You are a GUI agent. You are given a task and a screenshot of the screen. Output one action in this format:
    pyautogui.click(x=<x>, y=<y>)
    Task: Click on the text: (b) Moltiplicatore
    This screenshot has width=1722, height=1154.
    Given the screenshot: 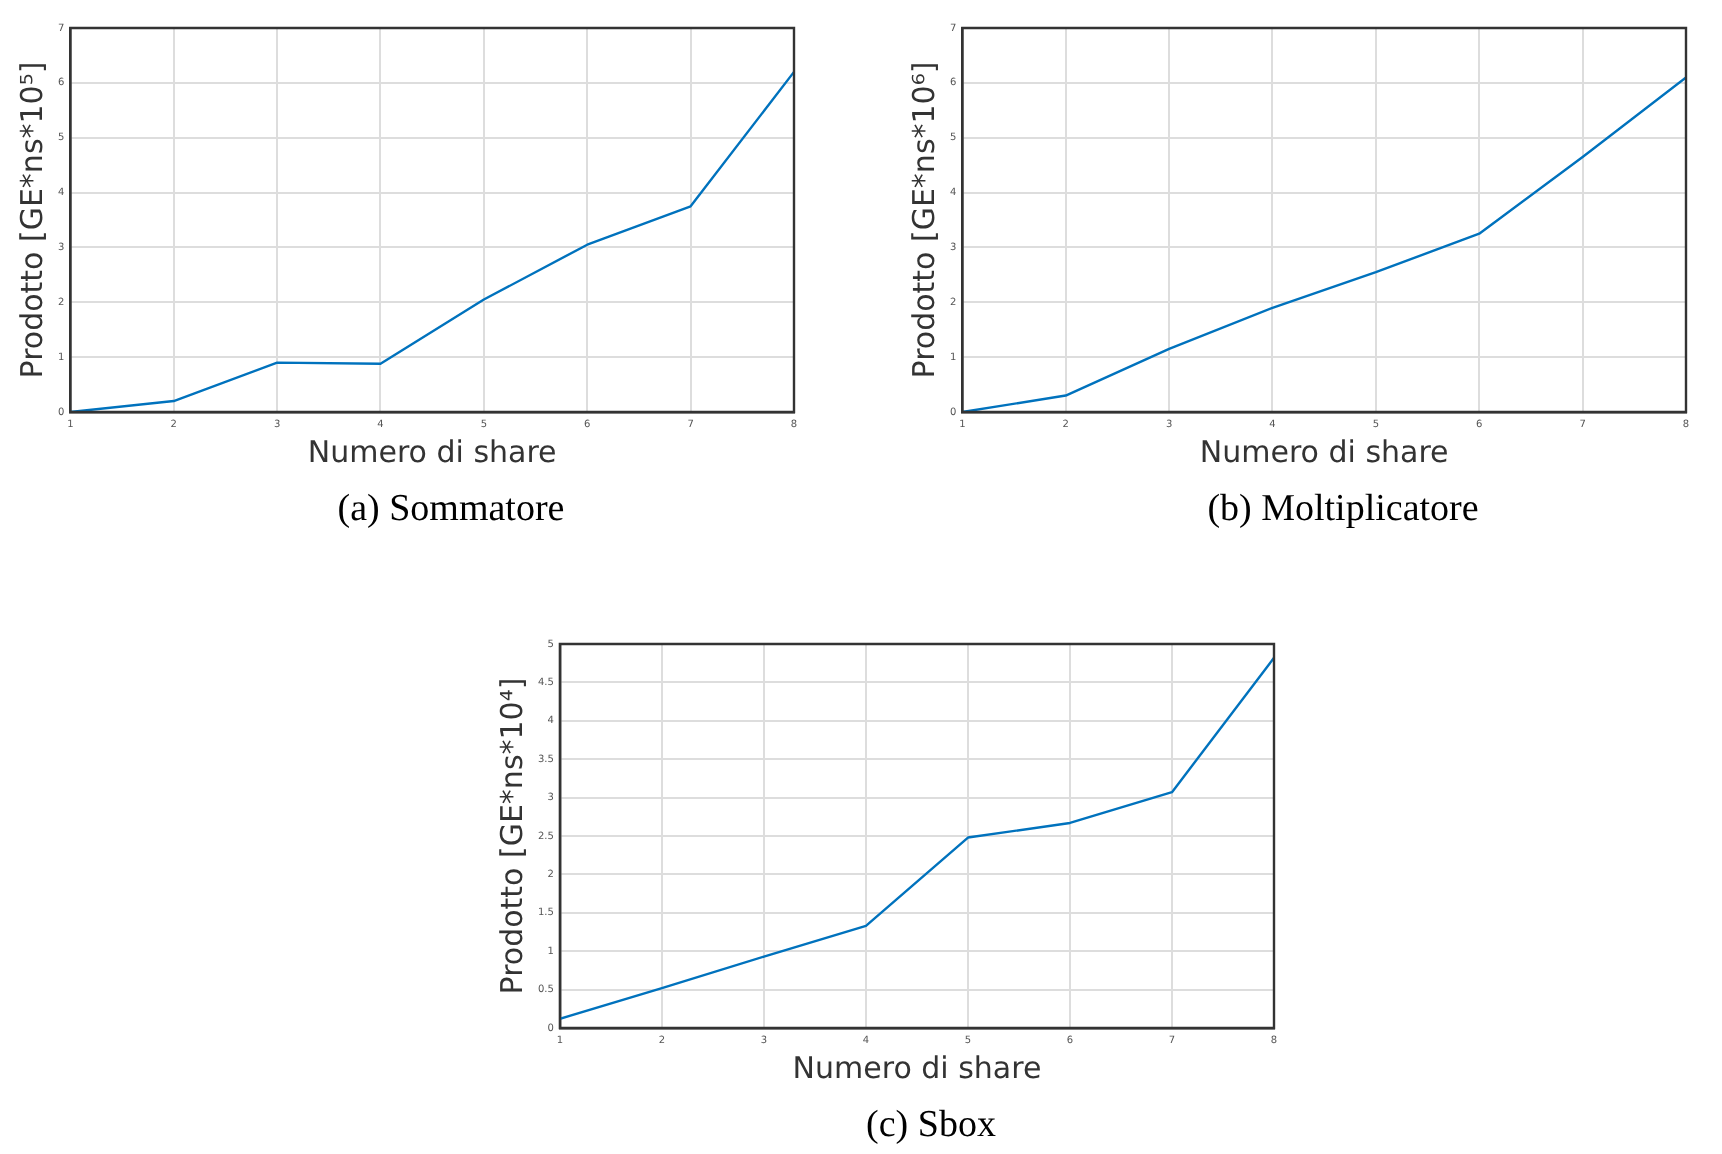 What is the action you would take?
    pyautogui.click(x=1343, y=510)
    